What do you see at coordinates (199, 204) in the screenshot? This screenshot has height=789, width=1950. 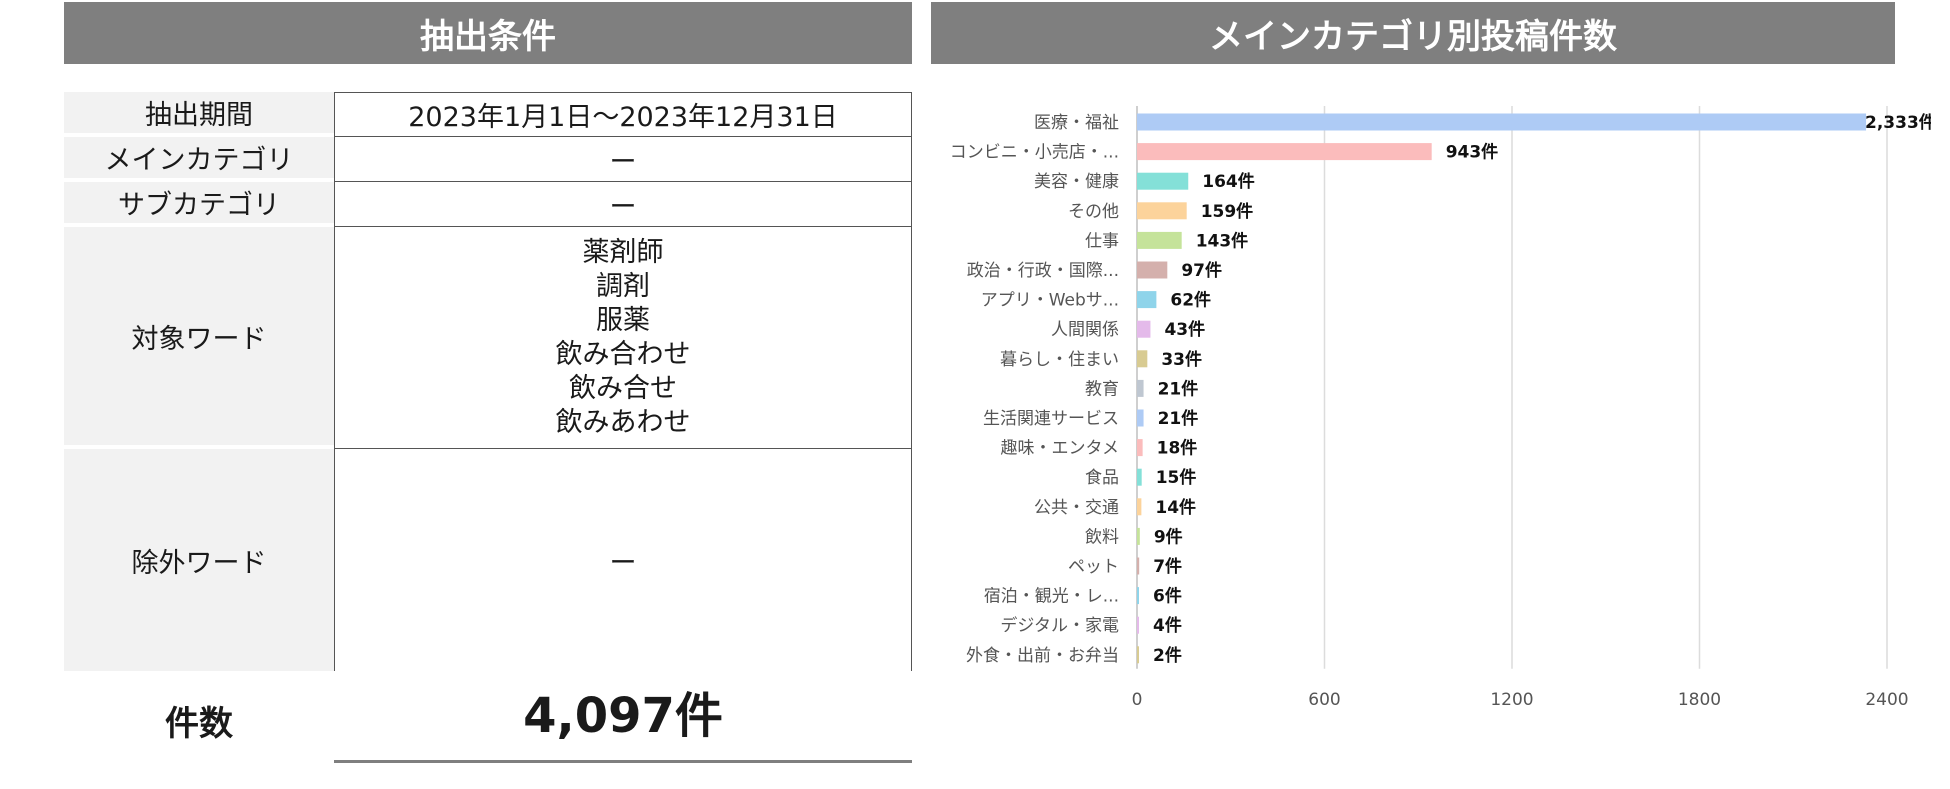 I see `condition-label: サブカテゴリ` at bounding box center [199, 204].